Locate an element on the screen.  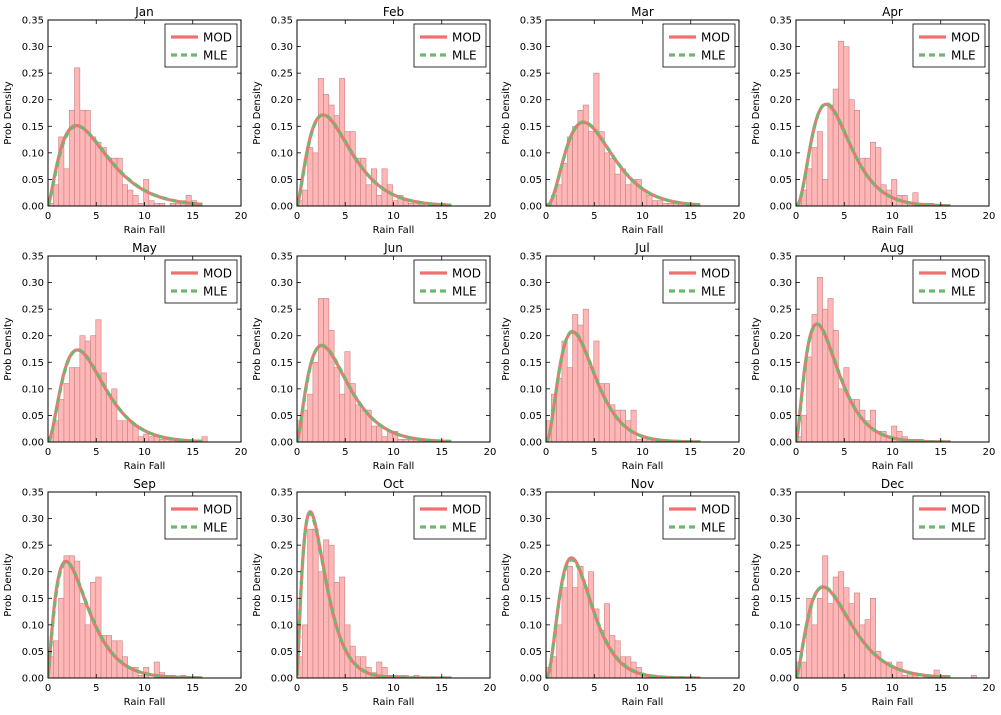
legend: MOD MLE is located at coordinates (949, 517).